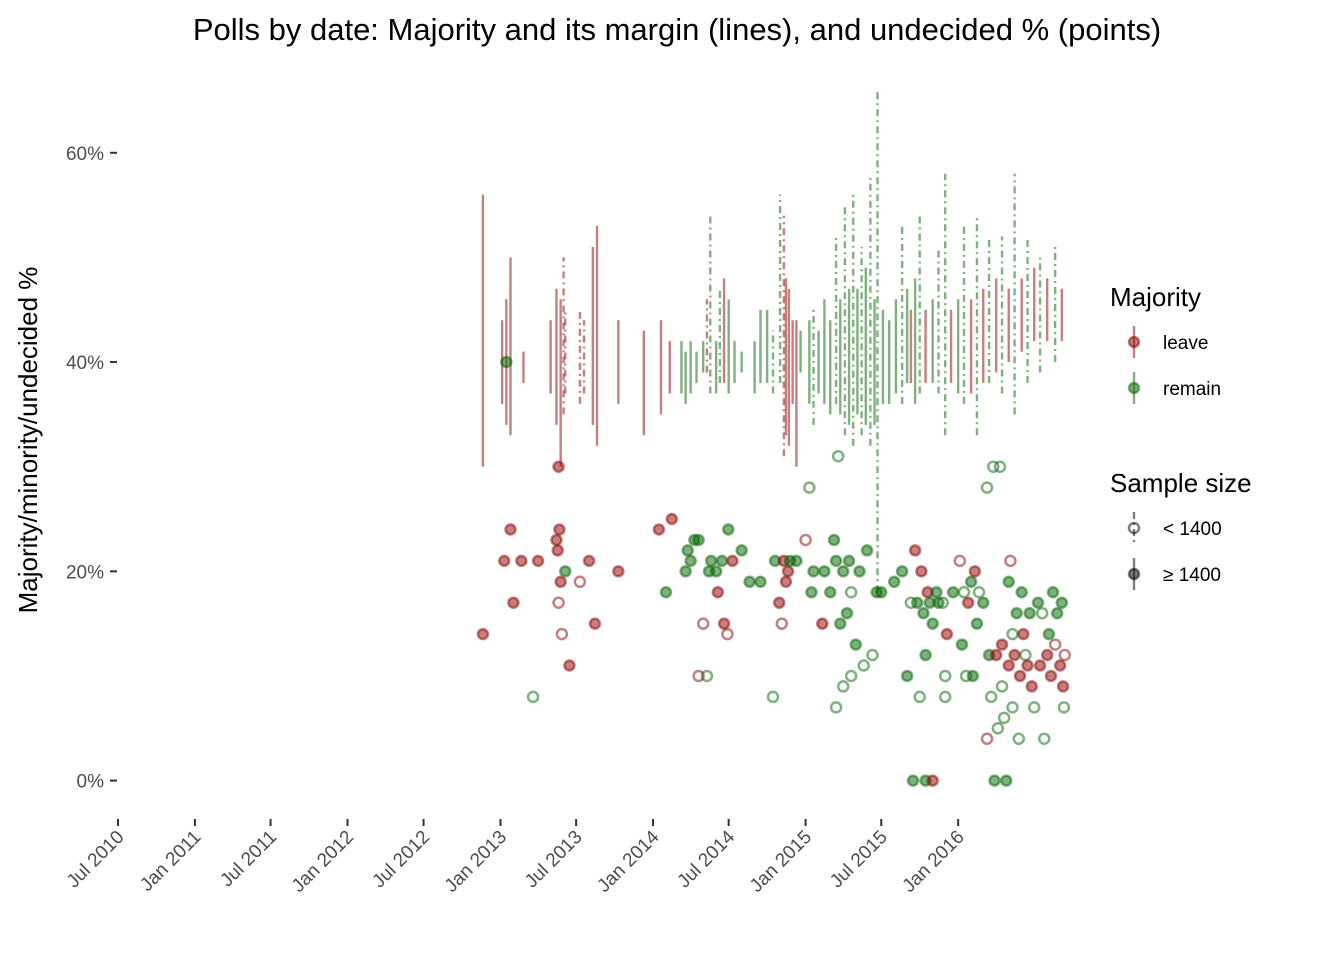 Image resolution: width=1344 pixels, height=960 pixels. Describe the element at coordinates (859, 860) in the screenshot. I see `x-tick-label: Jul 2015` at that location.